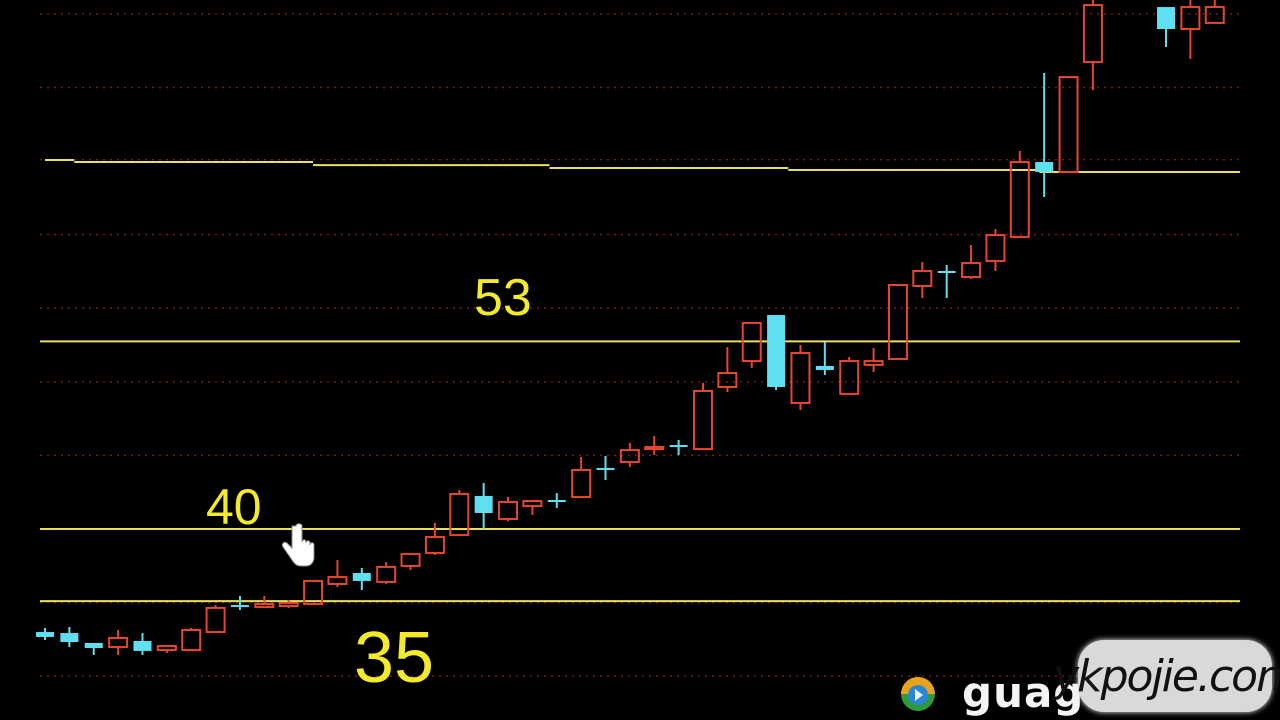  I want to click on level-label-53: 53, so click(503, 298).